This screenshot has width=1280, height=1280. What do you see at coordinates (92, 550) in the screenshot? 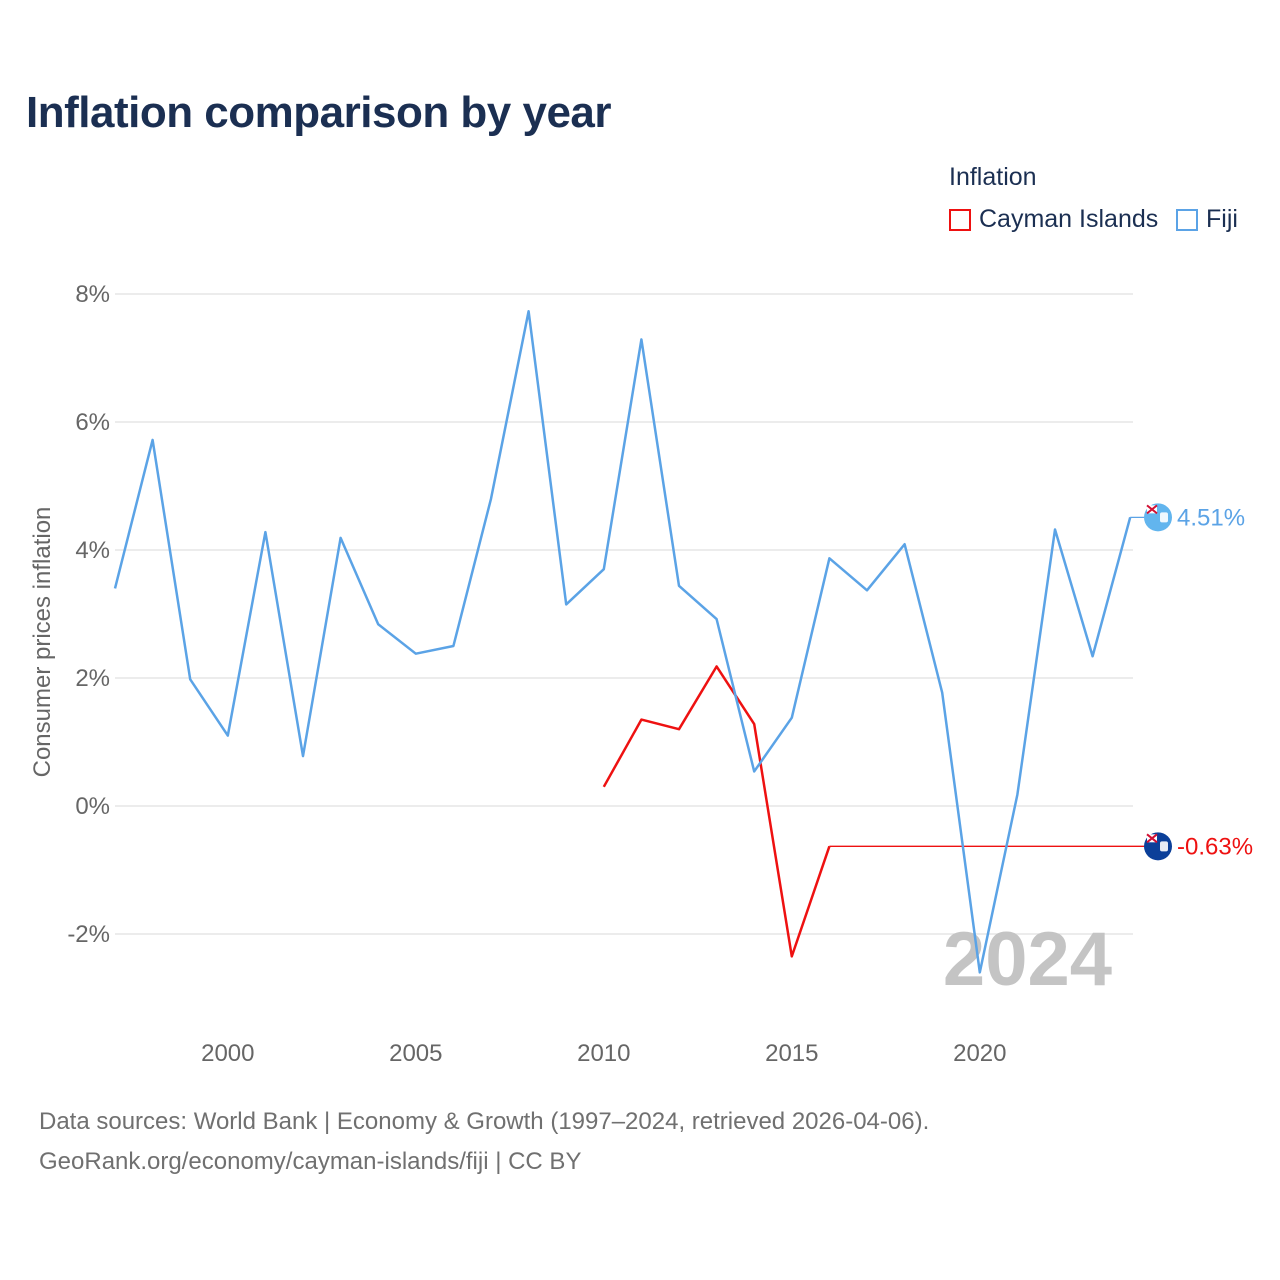
I see `y-tick-label: 4%` at bounding box center [92, 550].